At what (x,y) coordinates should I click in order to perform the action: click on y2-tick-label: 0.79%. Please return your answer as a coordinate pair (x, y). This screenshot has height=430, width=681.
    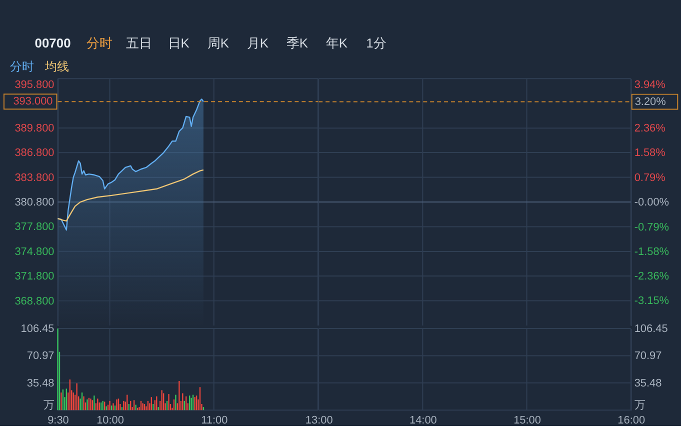
    Looking at the image, I should click on (650, 178).